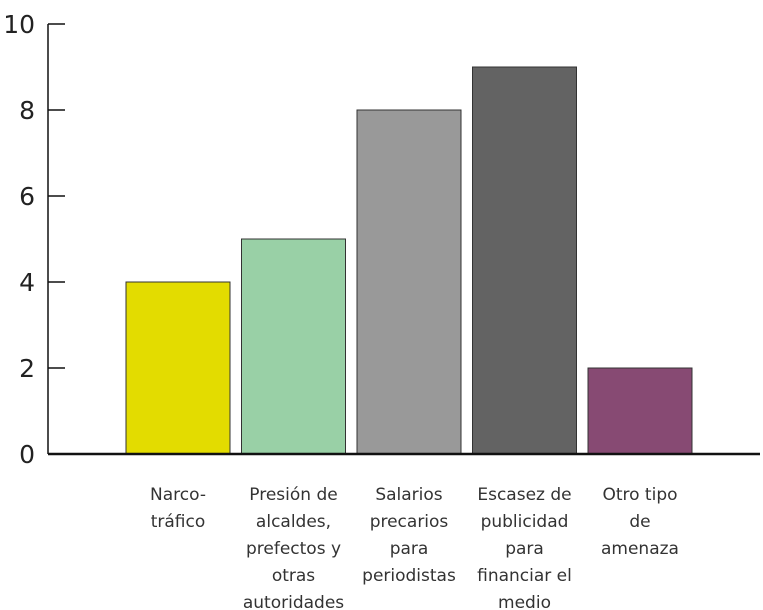 This screenshot has height=610, width=763. What do you see at coordinates (27, 454) in the screenshot?
I see `y-tick-label: 0` at bounding box center [27, 454].